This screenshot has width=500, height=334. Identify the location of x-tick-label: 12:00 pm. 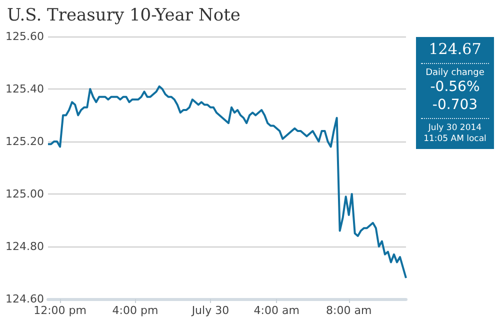
(60, 310).